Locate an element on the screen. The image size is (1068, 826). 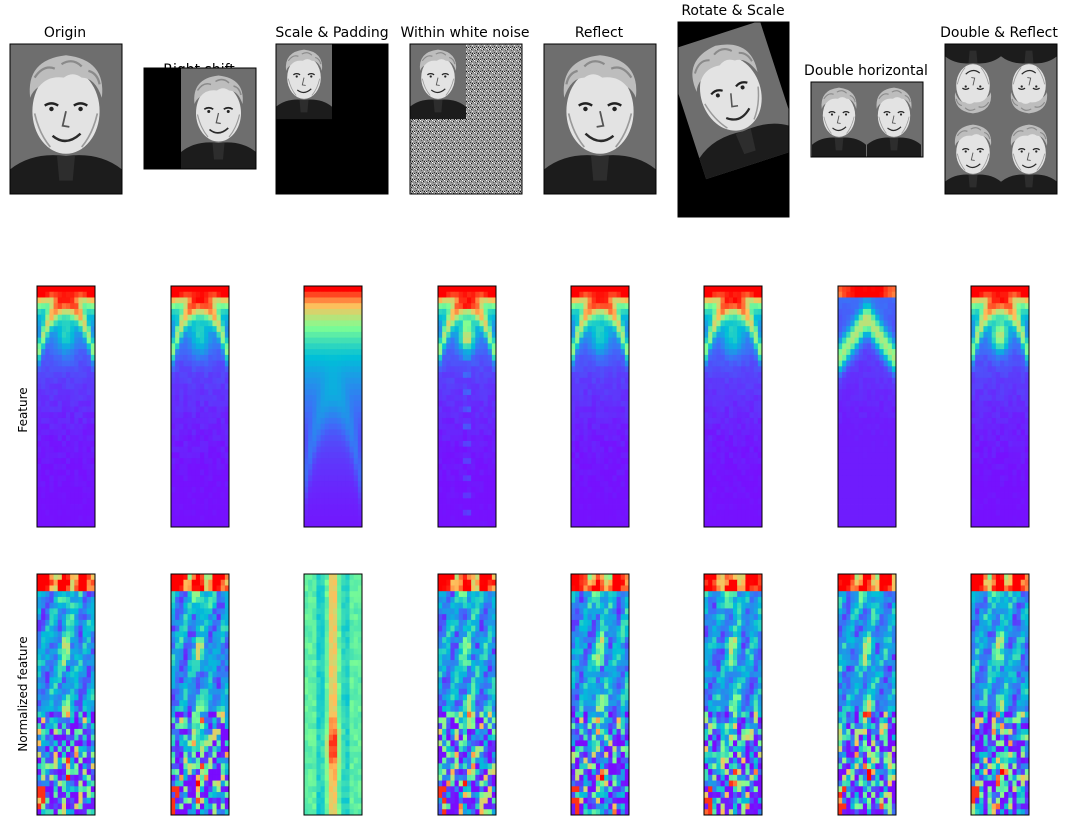
image-right-shift: Right shift is located at coordinates (200, 116).